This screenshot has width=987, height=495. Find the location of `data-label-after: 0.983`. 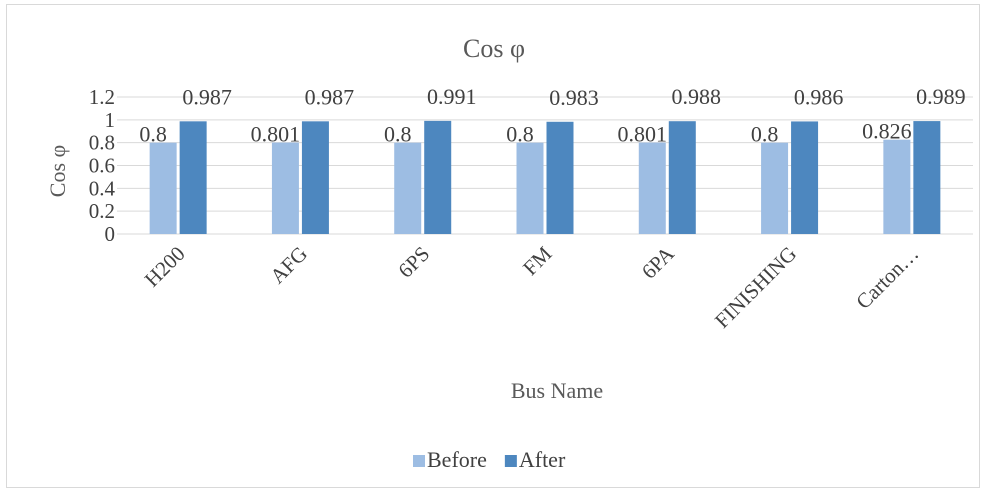

data-label-after: 0.983 is located at coordinates (574, 97).